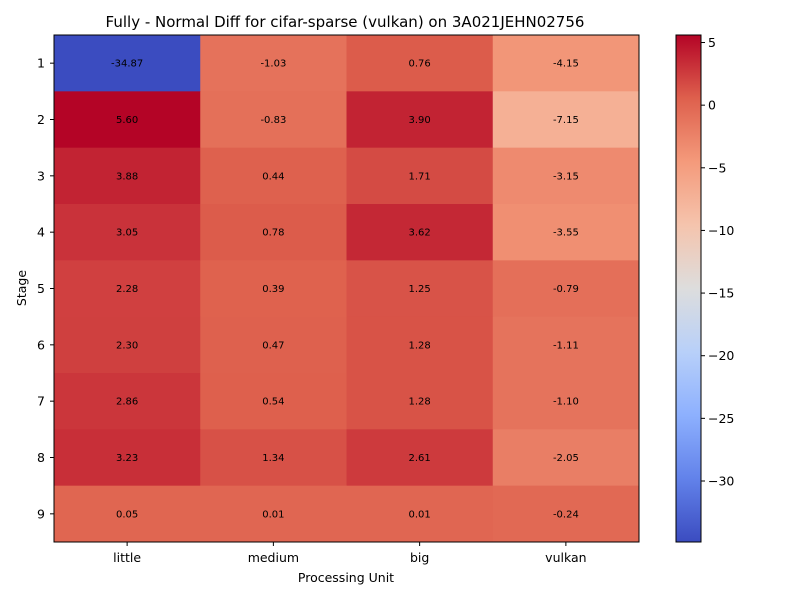 The width and height of the screenshot is (800, 600). What do you see at coordinates (41, 513) in the screenshot?
I see `y-tick-label: 9` at bounding box center [41, 513].